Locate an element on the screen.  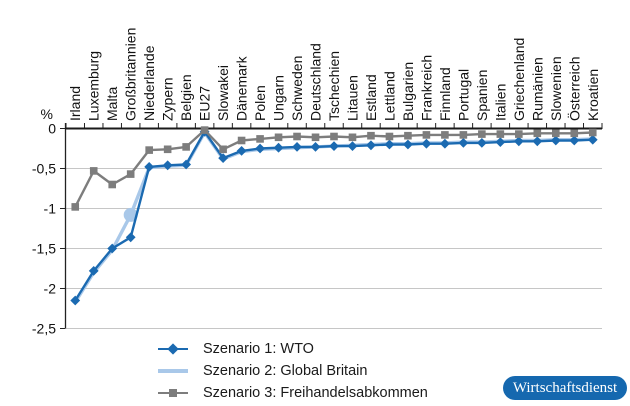
svg-text: Finnland is located at coordinates (445, 94).